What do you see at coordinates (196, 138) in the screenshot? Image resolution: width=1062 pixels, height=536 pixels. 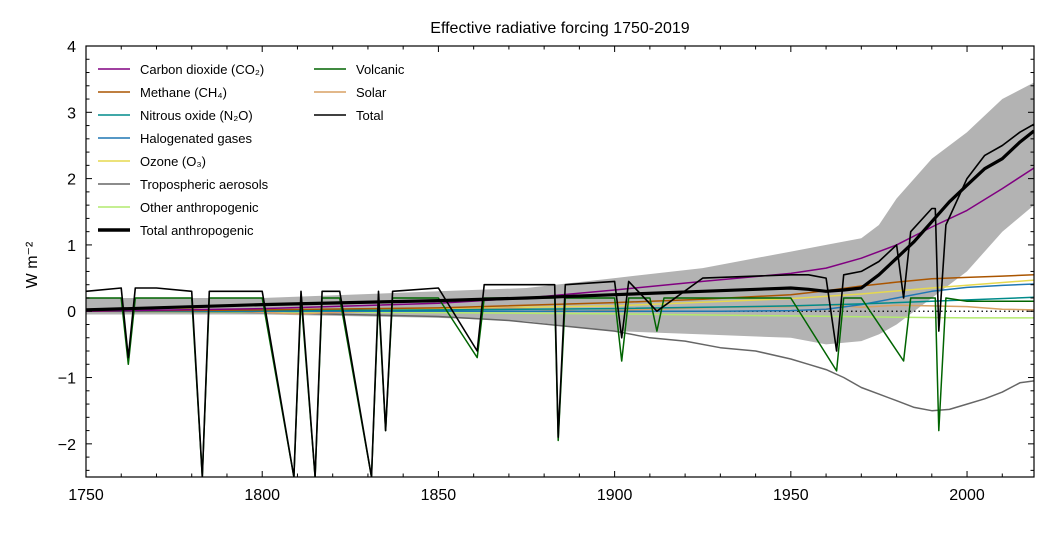 I see `legend-label: Halogenated gases` at bounding box center [196, 138].